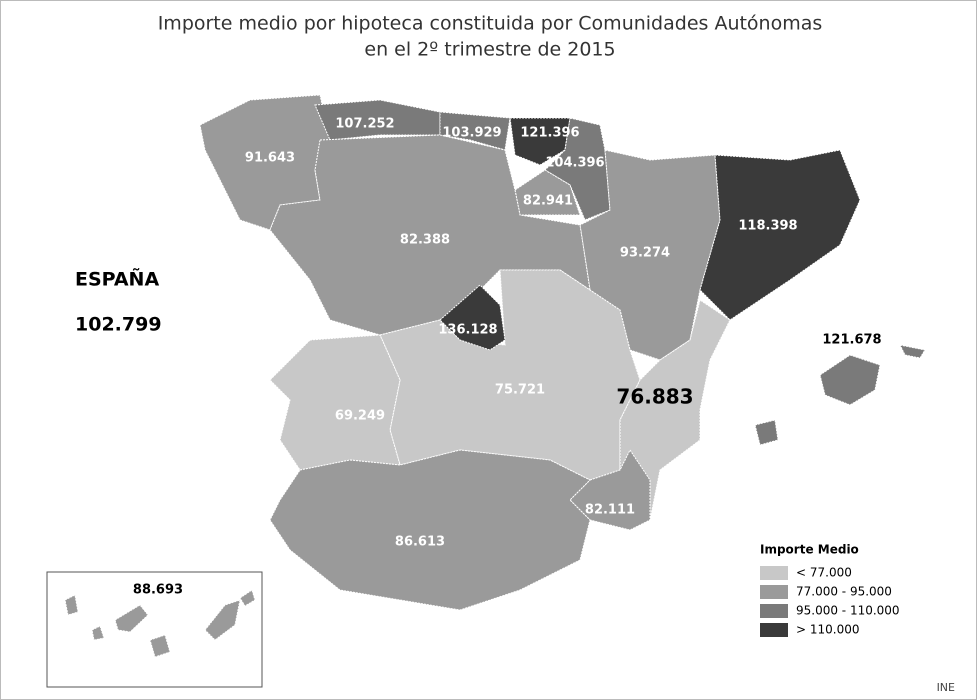 Image resolution: width=977 pixels, height=700 pixels. What do you see at coordinates (360, 416) in the screenshot?
I see `region-label: 69.249` at bounding box center [360, 416].